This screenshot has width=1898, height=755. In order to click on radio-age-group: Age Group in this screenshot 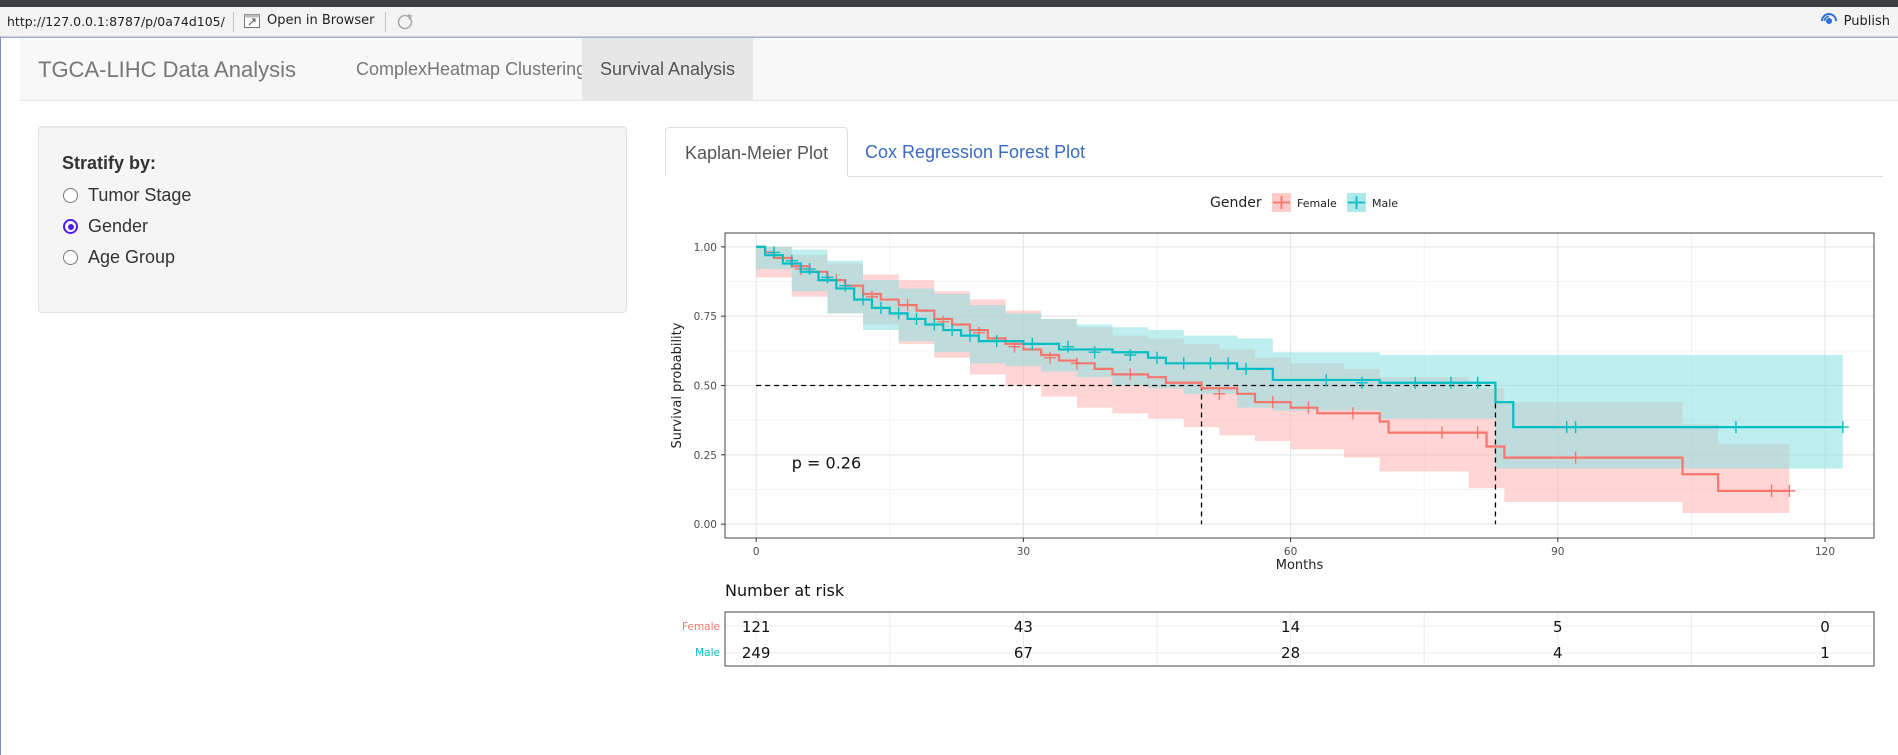, I will do `click(119, 257)`.